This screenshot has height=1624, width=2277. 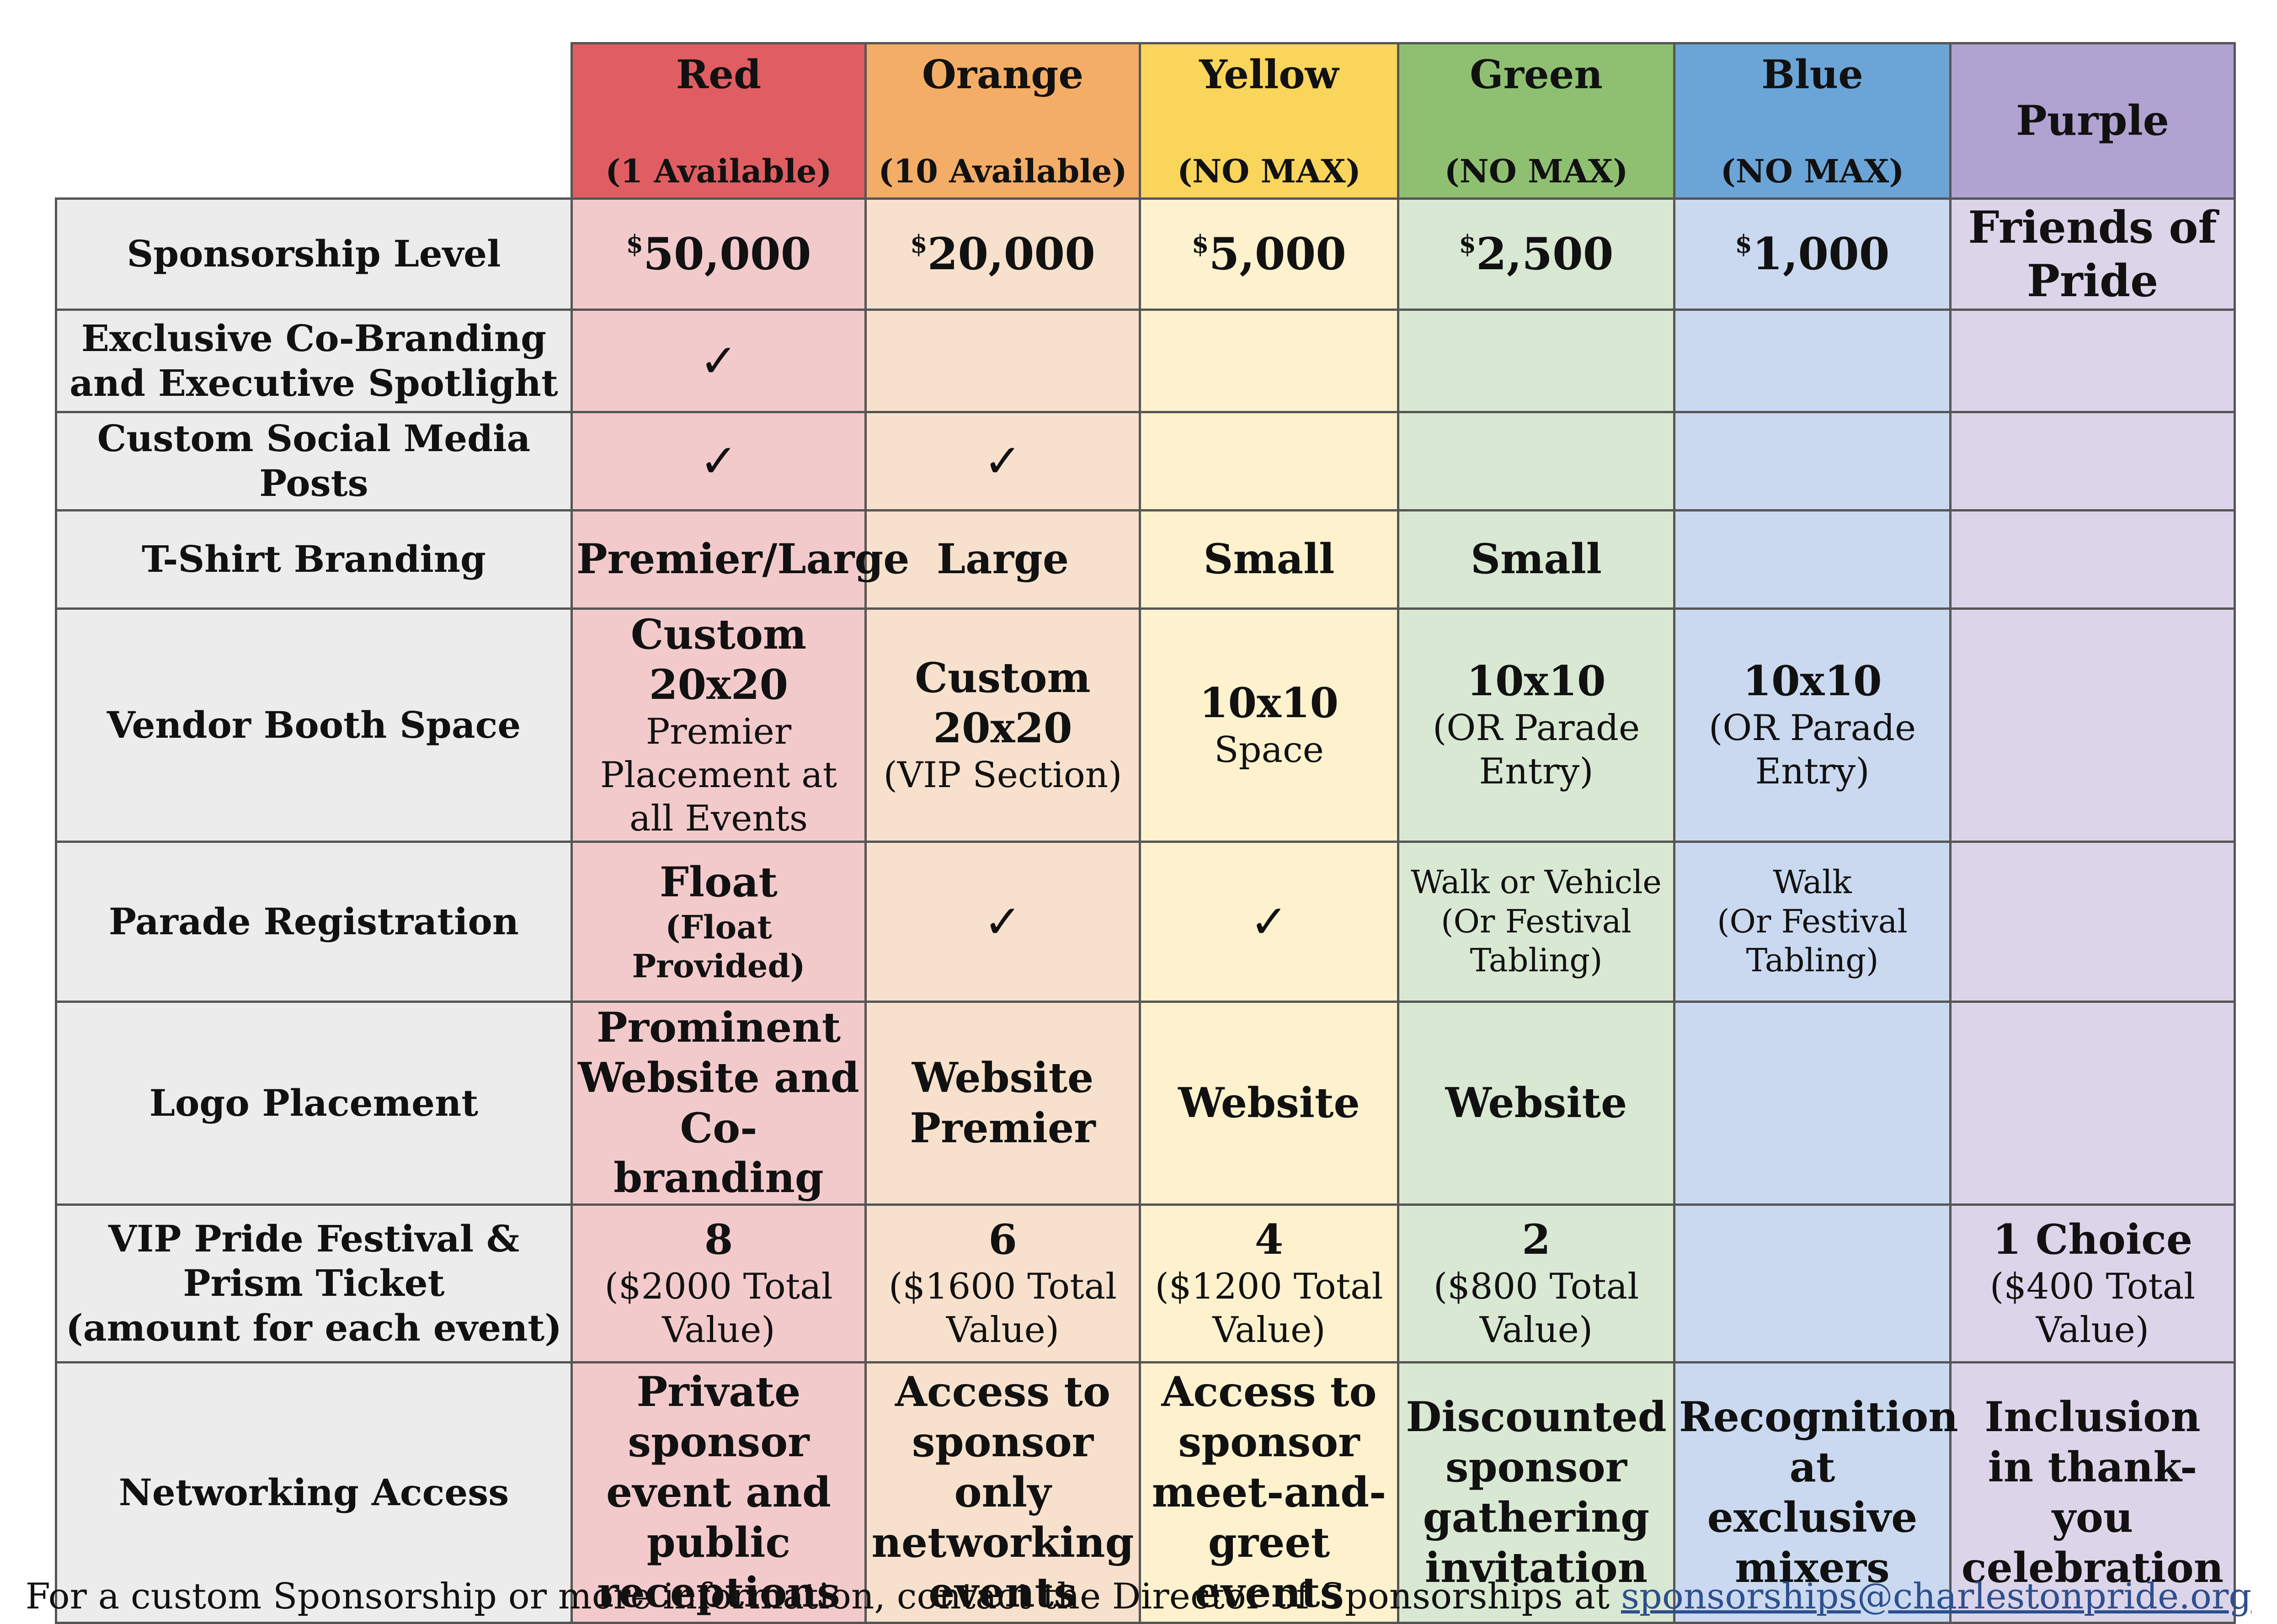 I want to click on tshirt-green: Small, so click(x=1536, y=559).